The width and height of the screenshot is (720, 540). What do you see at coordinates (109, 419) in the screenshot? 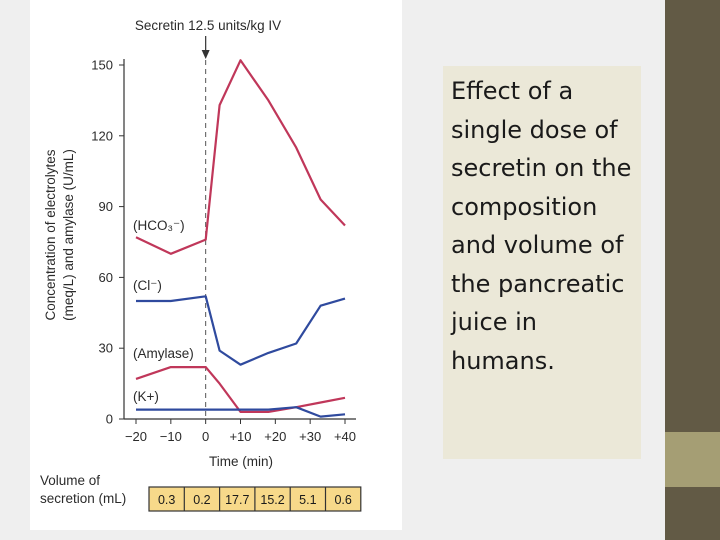
I see `y-tick-label: 0` at bounding box center [109, 419].